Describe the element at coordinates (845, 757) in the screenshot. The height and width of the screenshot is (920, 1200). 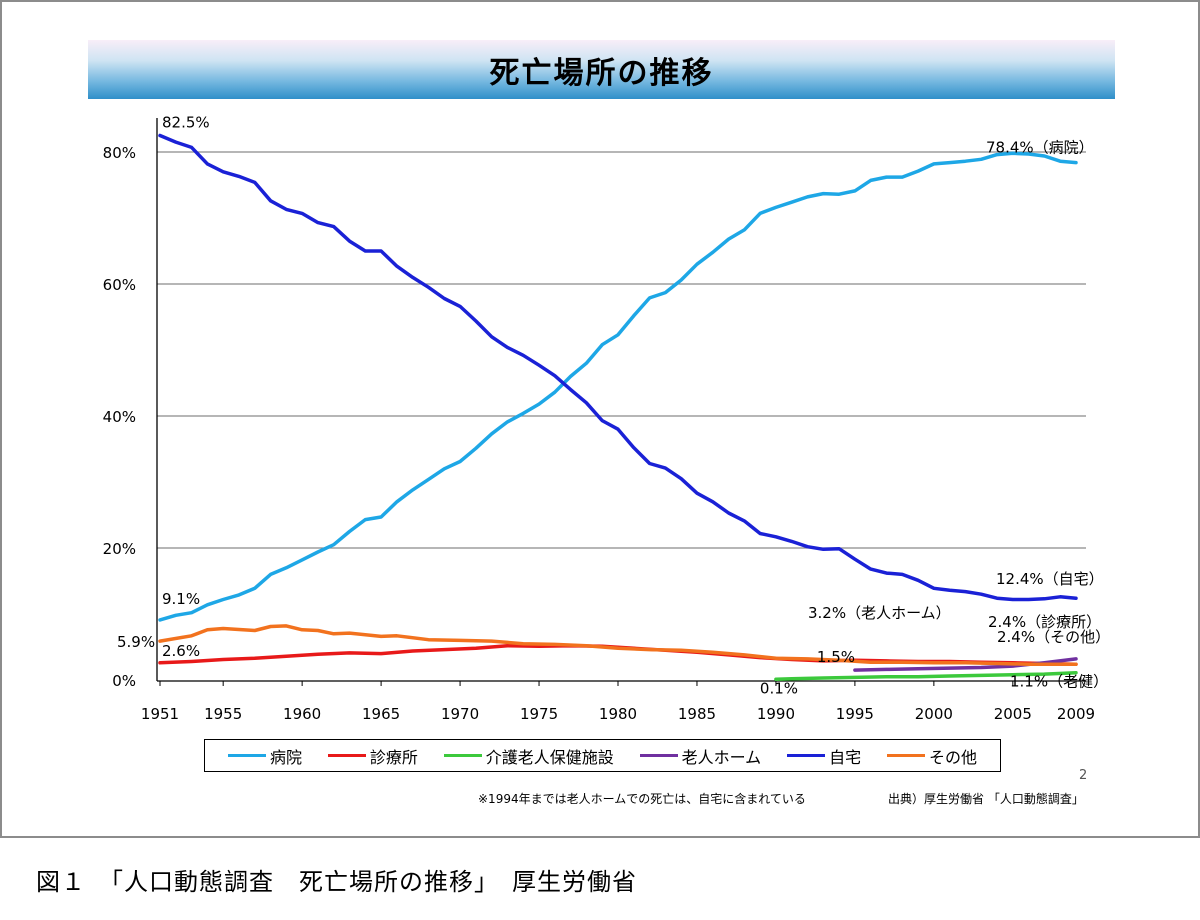
I see `legend-label: 自宅` at that location.